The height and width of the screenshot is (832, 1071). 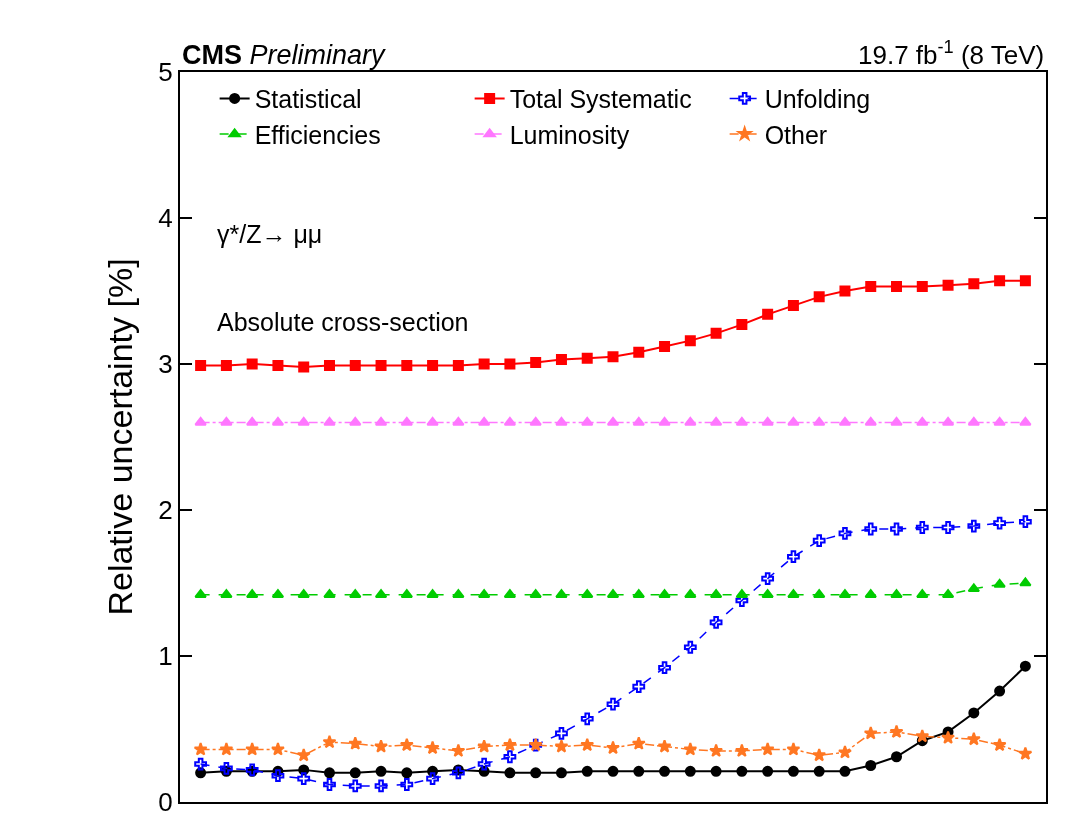 What do you see at coordinates (165, 510) in the screenshot?
I see `y-tick-label: 2` at bounding box center [165, 510].